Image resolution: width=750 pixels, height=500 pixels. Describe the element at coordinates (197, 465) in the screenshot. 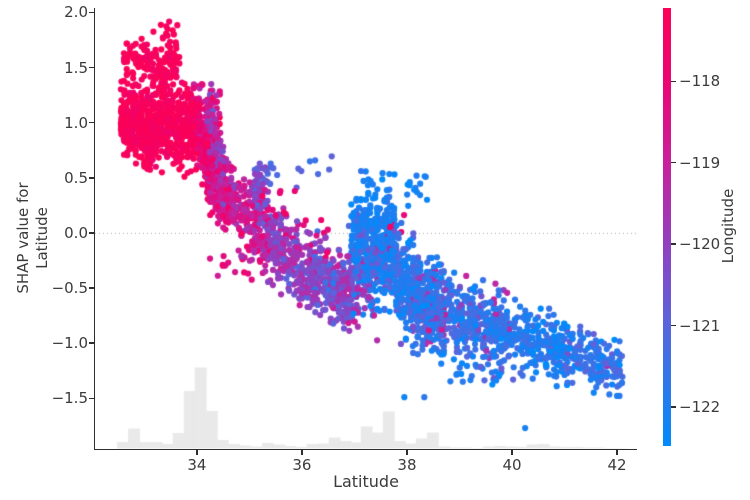

I see `x-tick-34-label: 34` at that location.